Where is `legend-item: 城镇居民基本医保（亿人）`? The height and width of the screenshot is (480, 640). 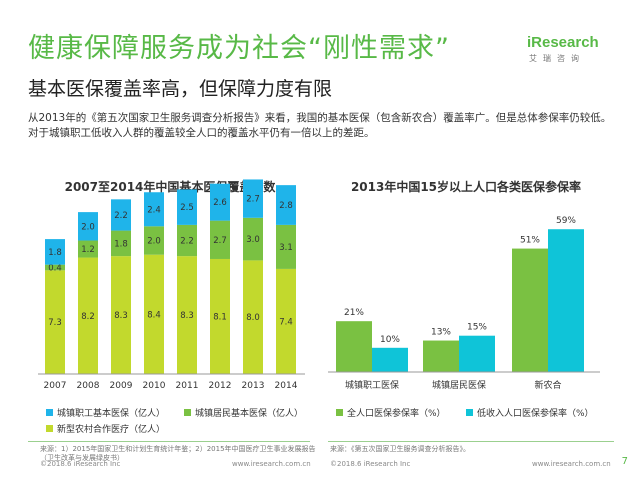 legend-item: 城镇居民基本医保（亿人） is located at coordinates (243, 412).